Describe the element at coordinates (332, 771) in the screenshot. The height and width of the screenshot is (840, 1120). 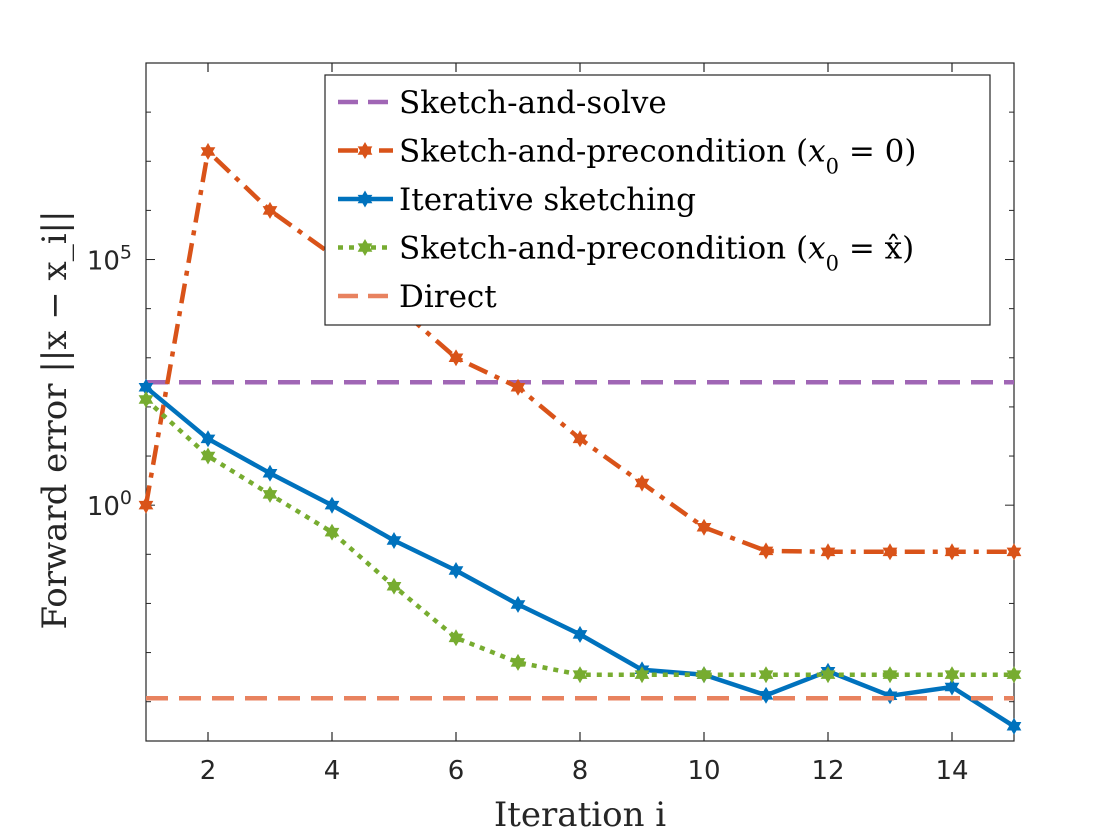
I see `x-tick-label: 4` at that location.